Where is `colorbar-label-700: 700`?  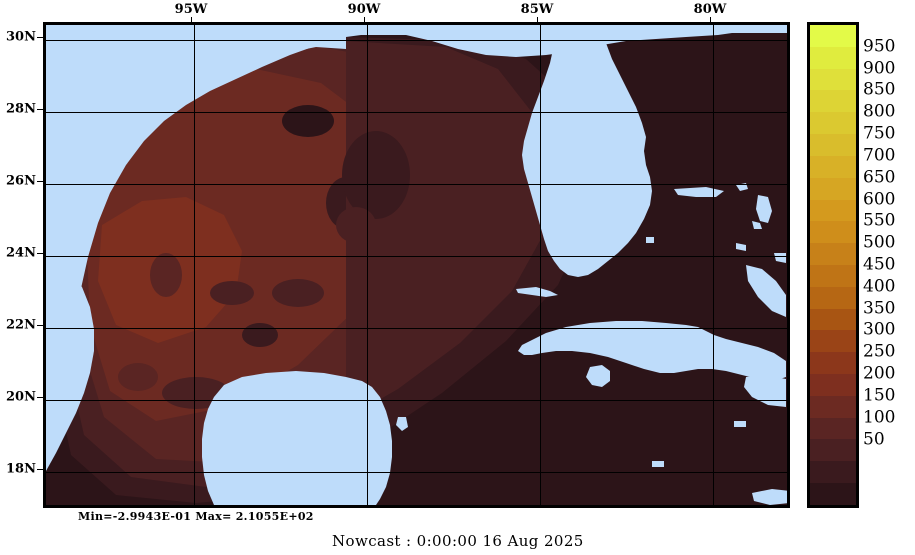 colorbar-label-700: 700 is located at coordinates (879, 155).